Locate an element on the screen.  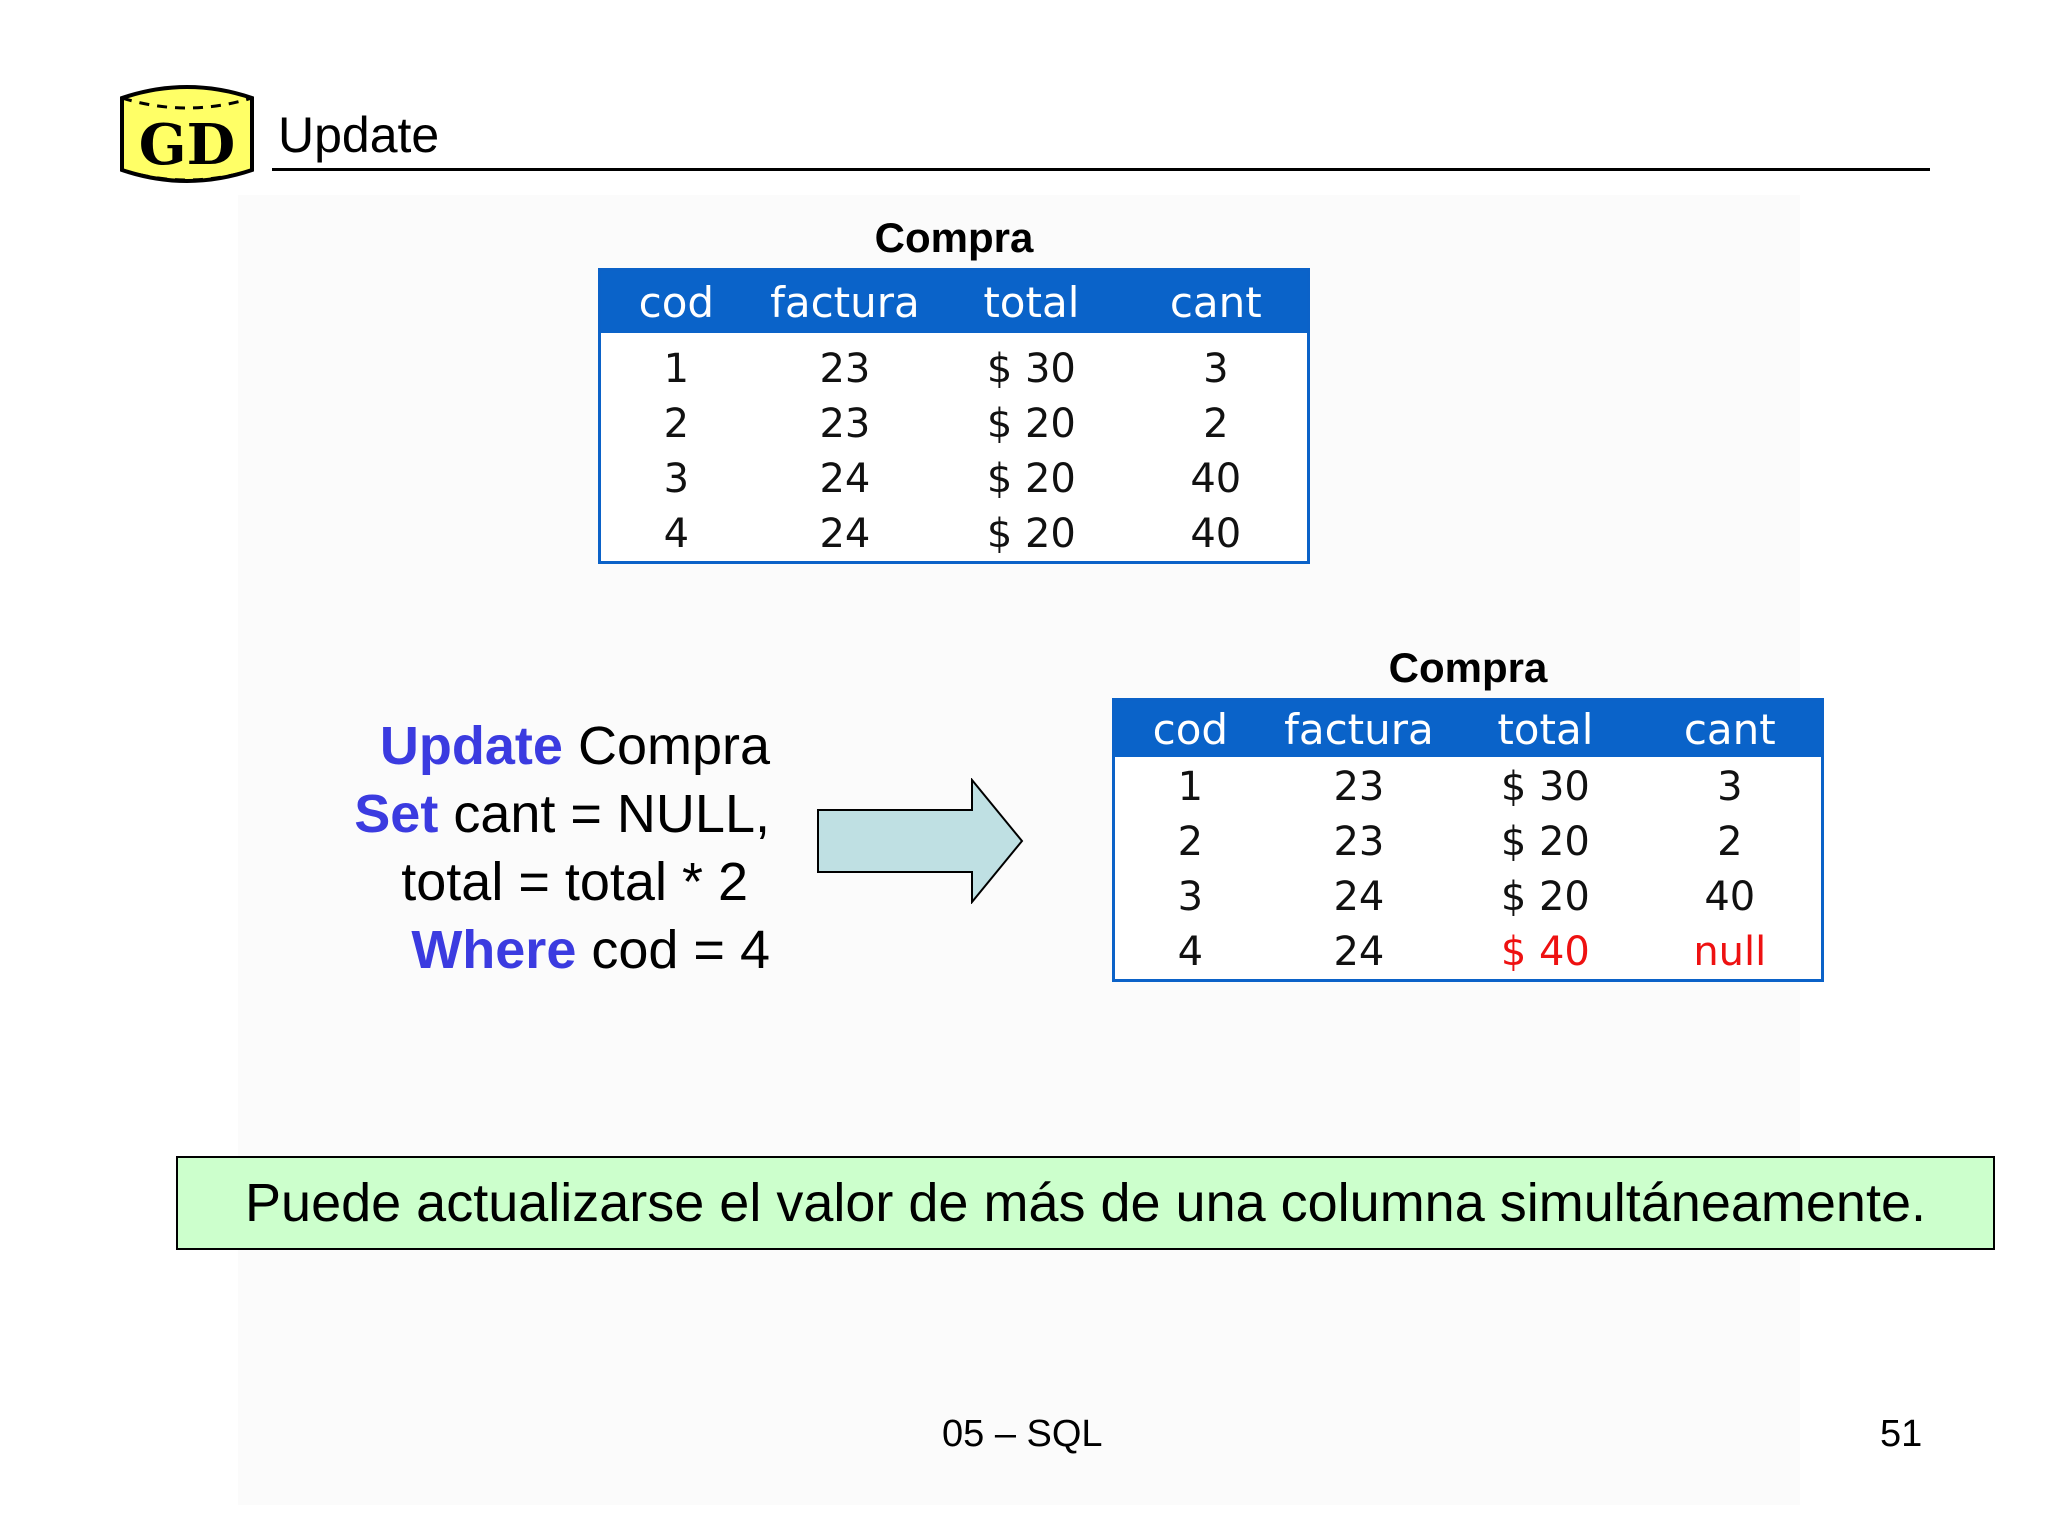
sql-line-total: total = total * 2 is located at coordinates (535, 882).